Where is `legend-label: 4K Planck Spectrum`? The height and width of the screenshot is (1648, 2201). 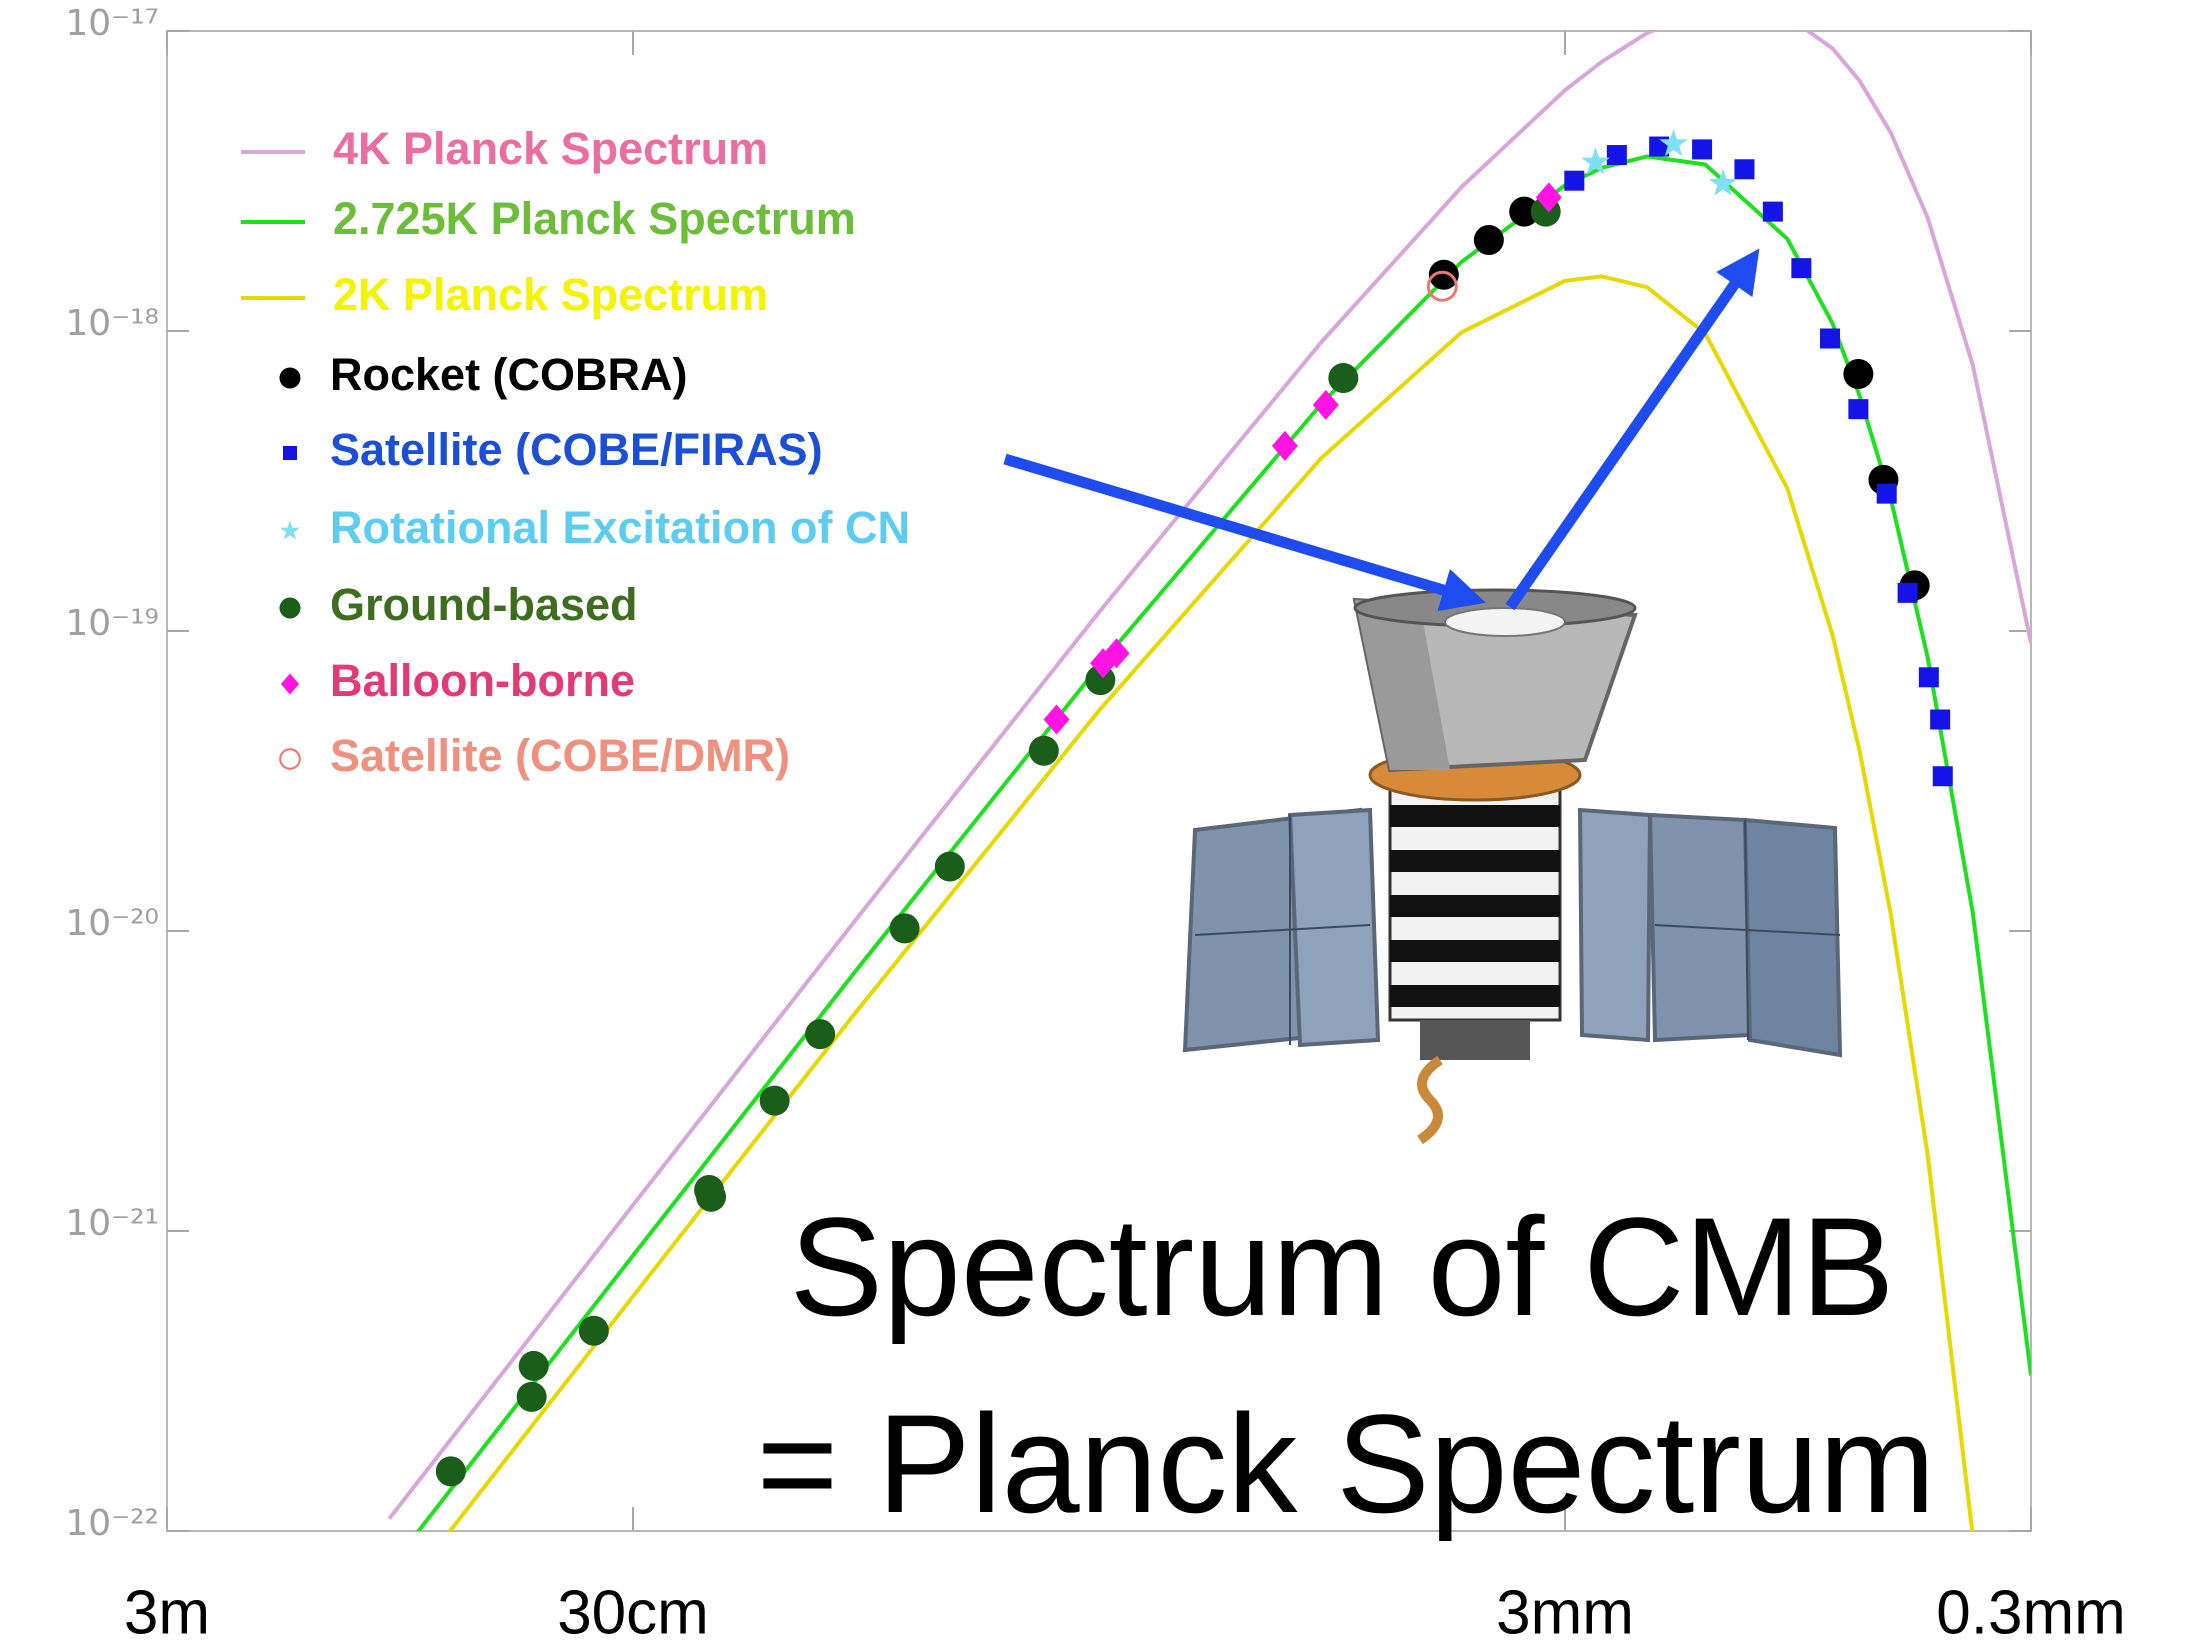 legend-label: 4K Planck Spectrum is located at coordinates (550, 148).